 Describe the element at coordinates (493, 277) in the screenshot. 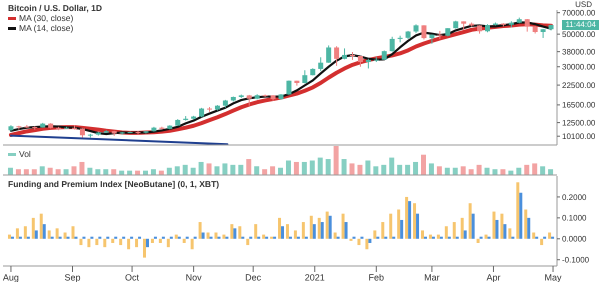

I see `x-tick-label: Apr` at that location.